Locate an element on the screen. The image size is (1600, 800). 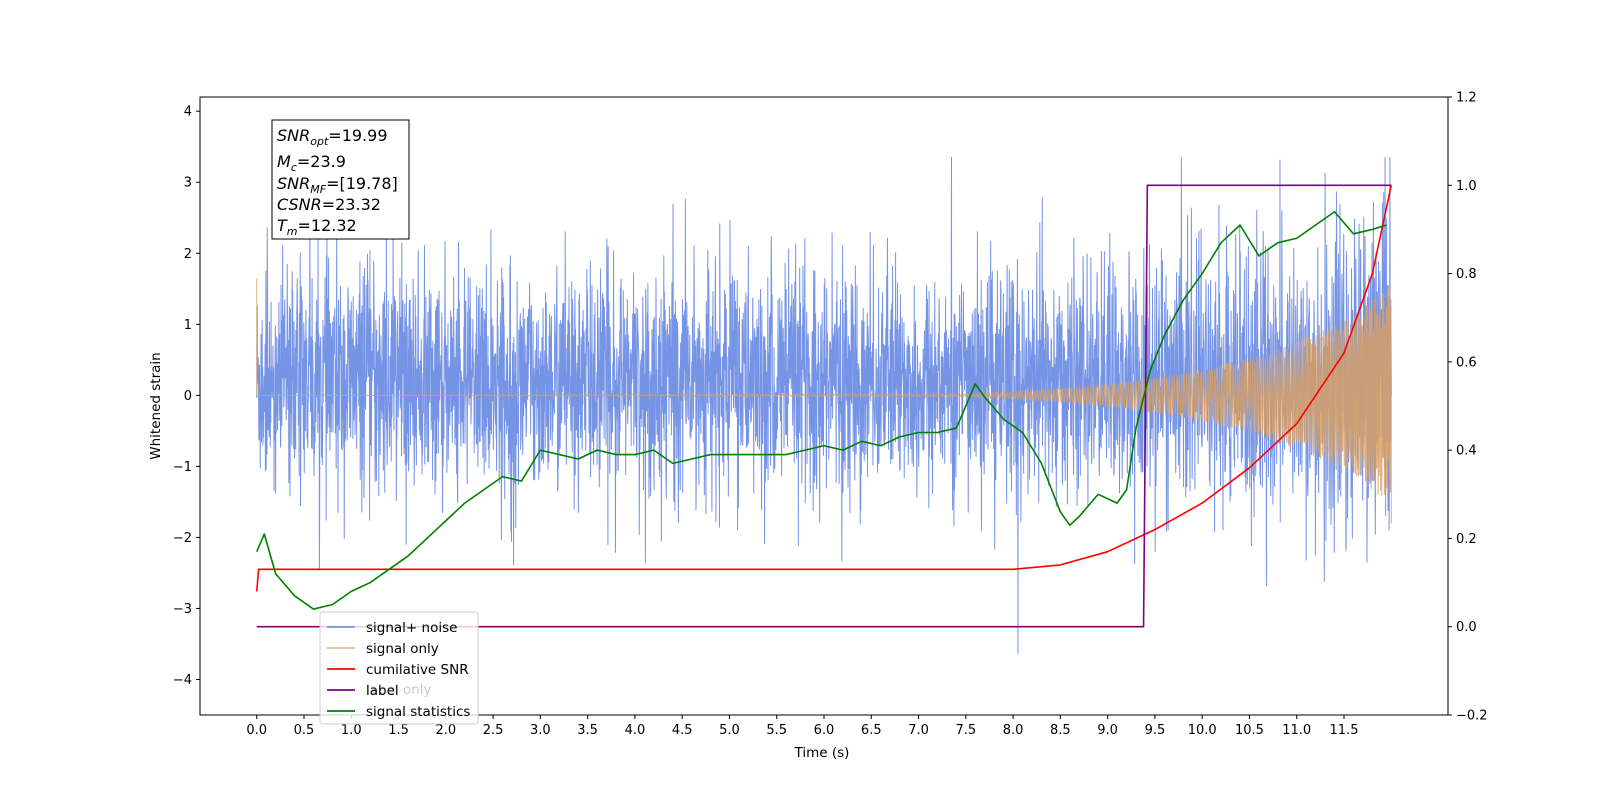
y-tick-label: 1 is located at coordinates (188, 325).